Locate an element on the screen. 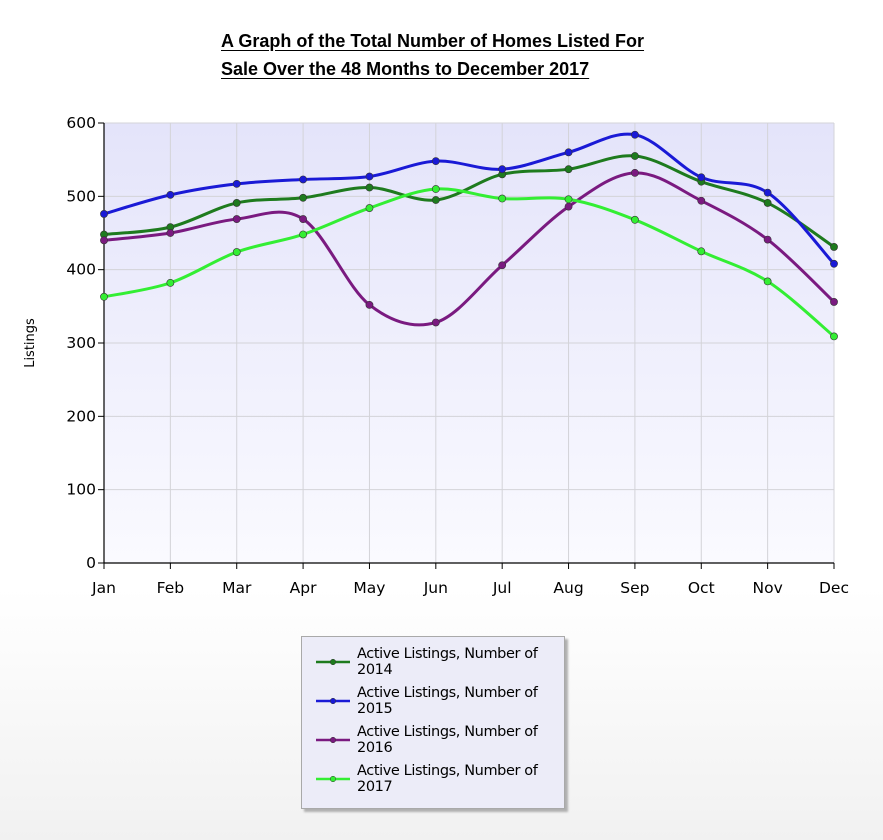 This screenshot has height=840, width=883. x-tick-label: Mar is located at coordinates (237, 588).